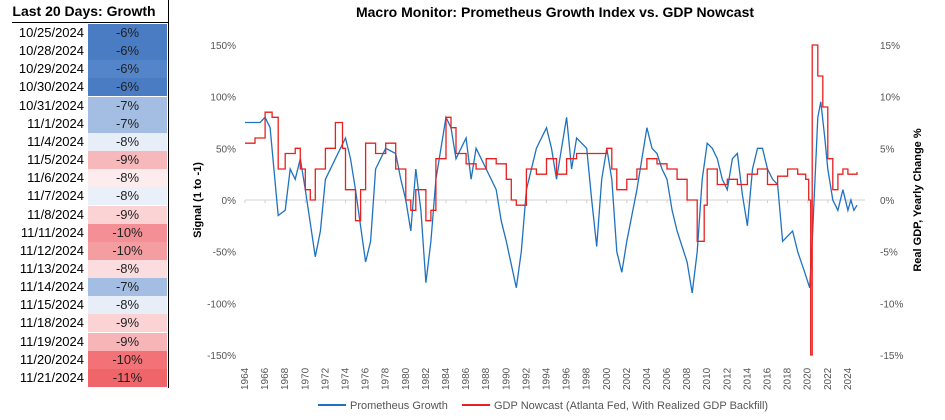 Image resolution: width=945 pixels, height=420 pixels. I want to click on table-row: 10/25/2024 -6%, so click(84, 33).